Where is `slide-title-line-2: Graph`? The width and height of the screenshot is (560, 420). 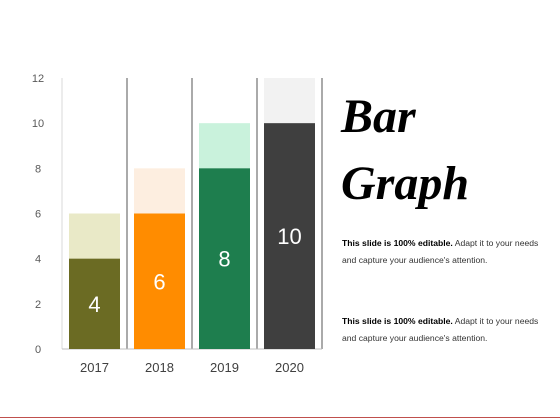
slide-title-line-2: Graph is located at coordinates (405, 183).